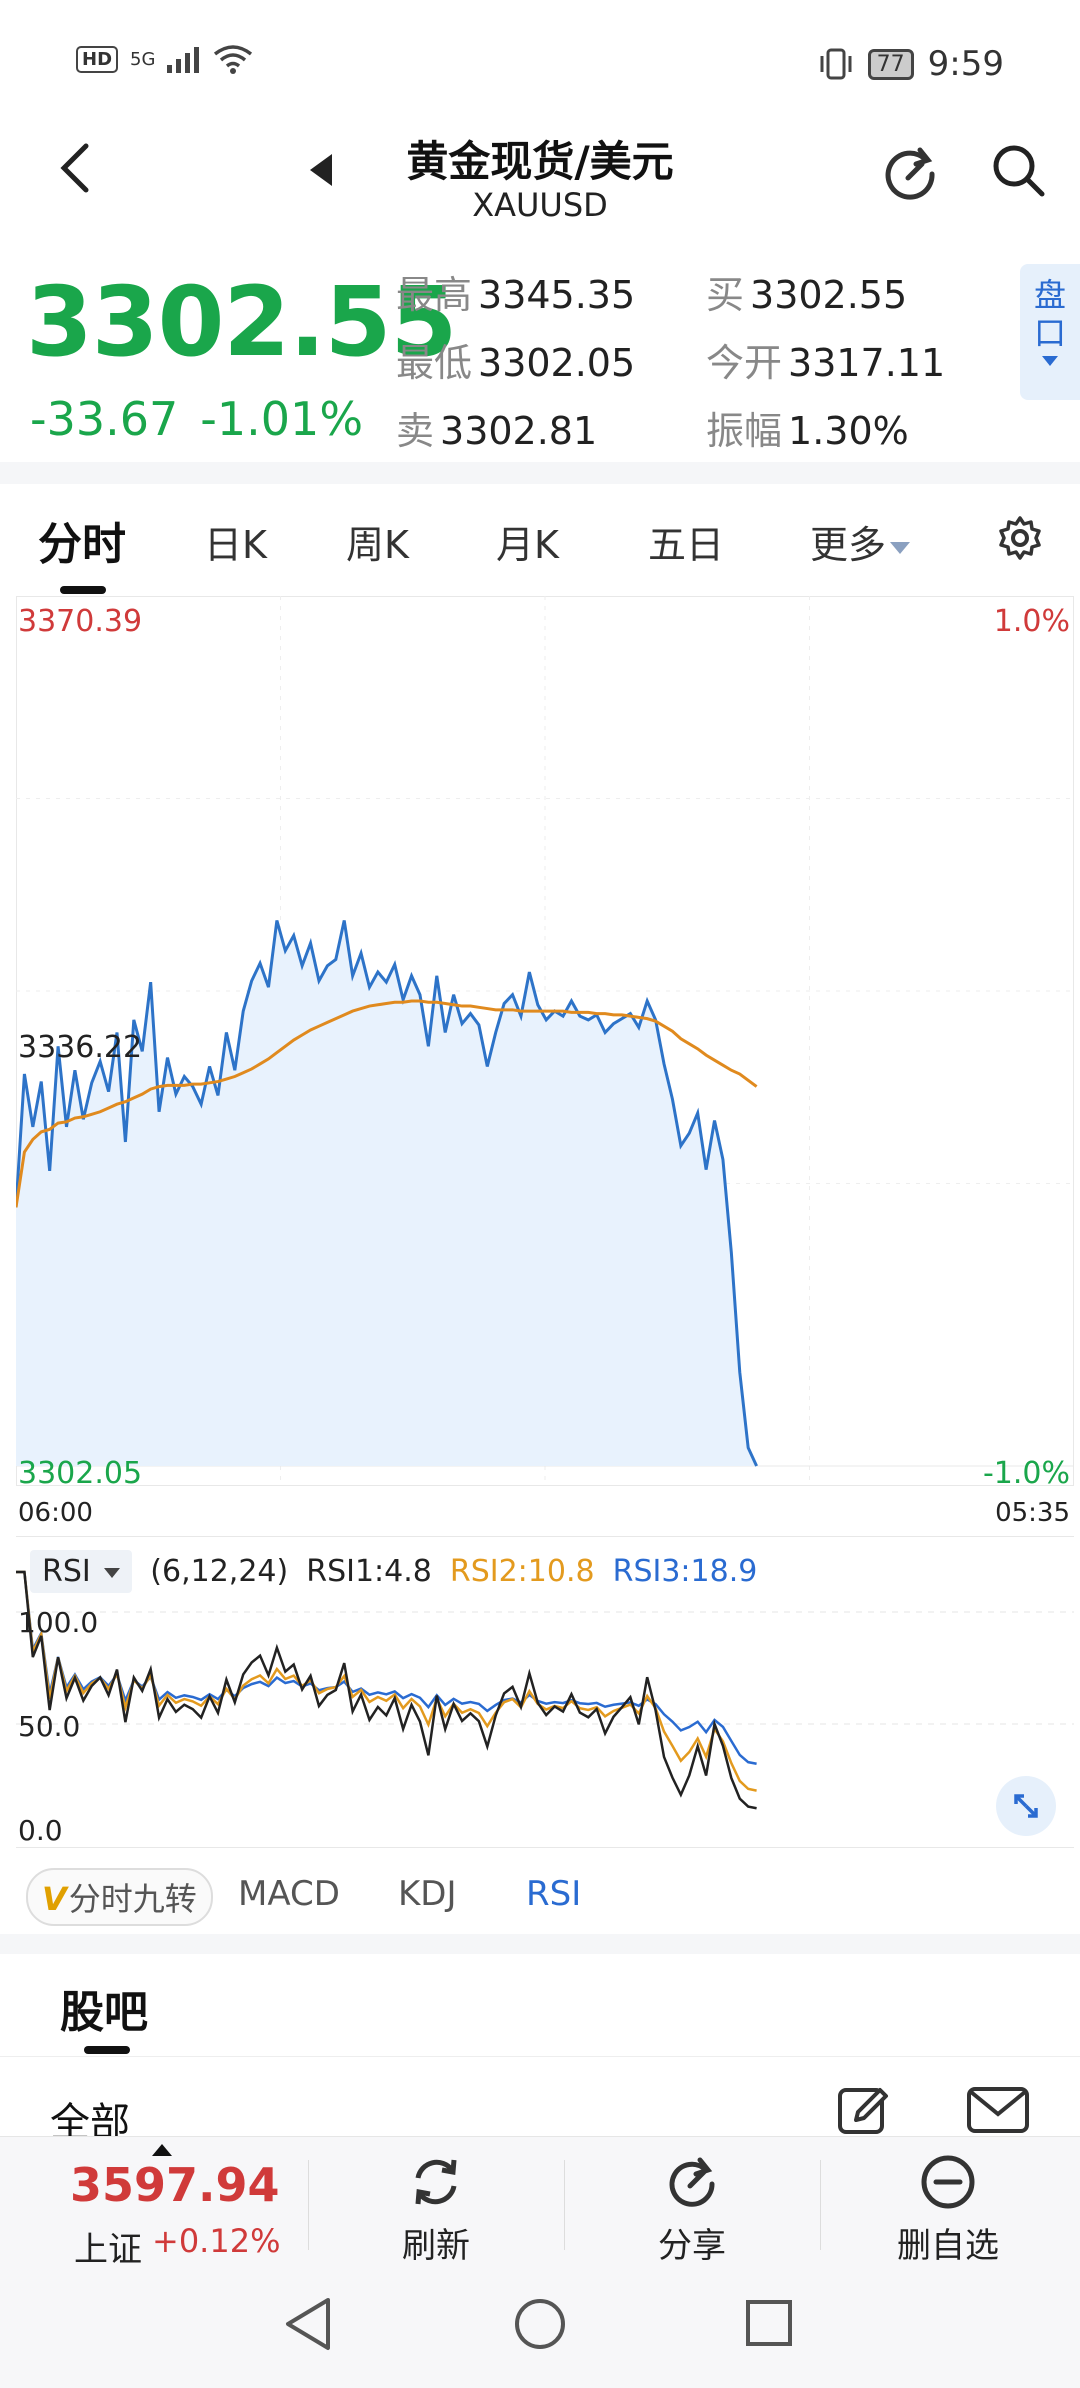 The width and height of the screenshot is (1080, 2388). Describe the element at coordinates (1026, 1473) in the screenshot. I see `pct-min-label: -1.0%` at that location.